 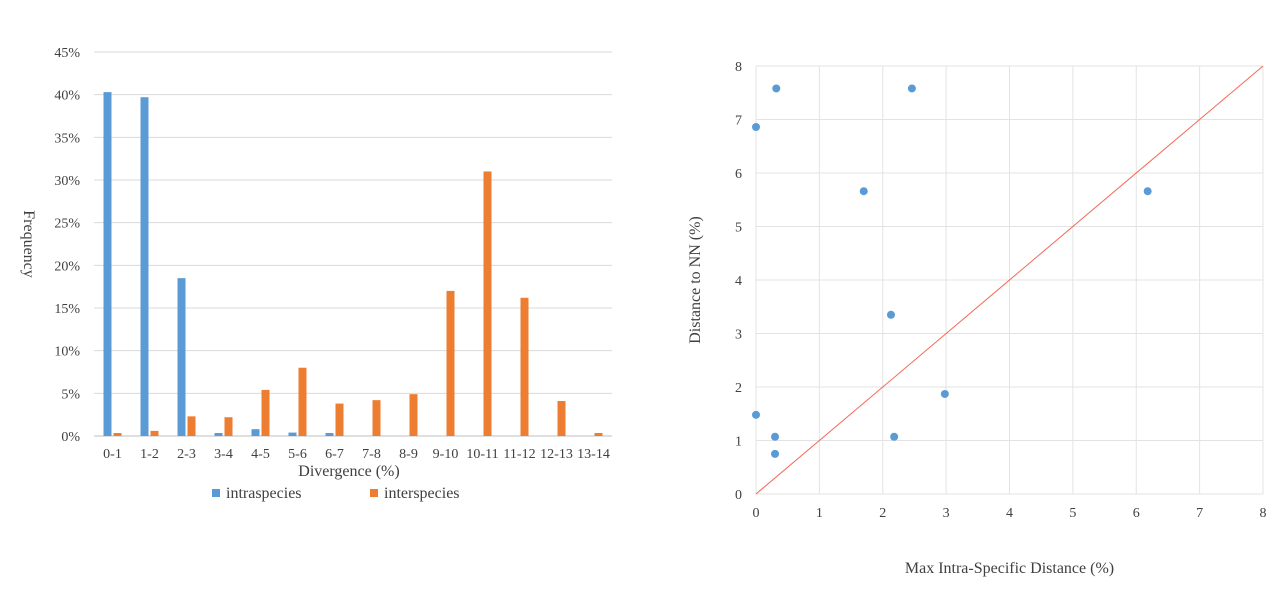 I want to click on y-tick-label: 30%, so click(x=67, y=181).